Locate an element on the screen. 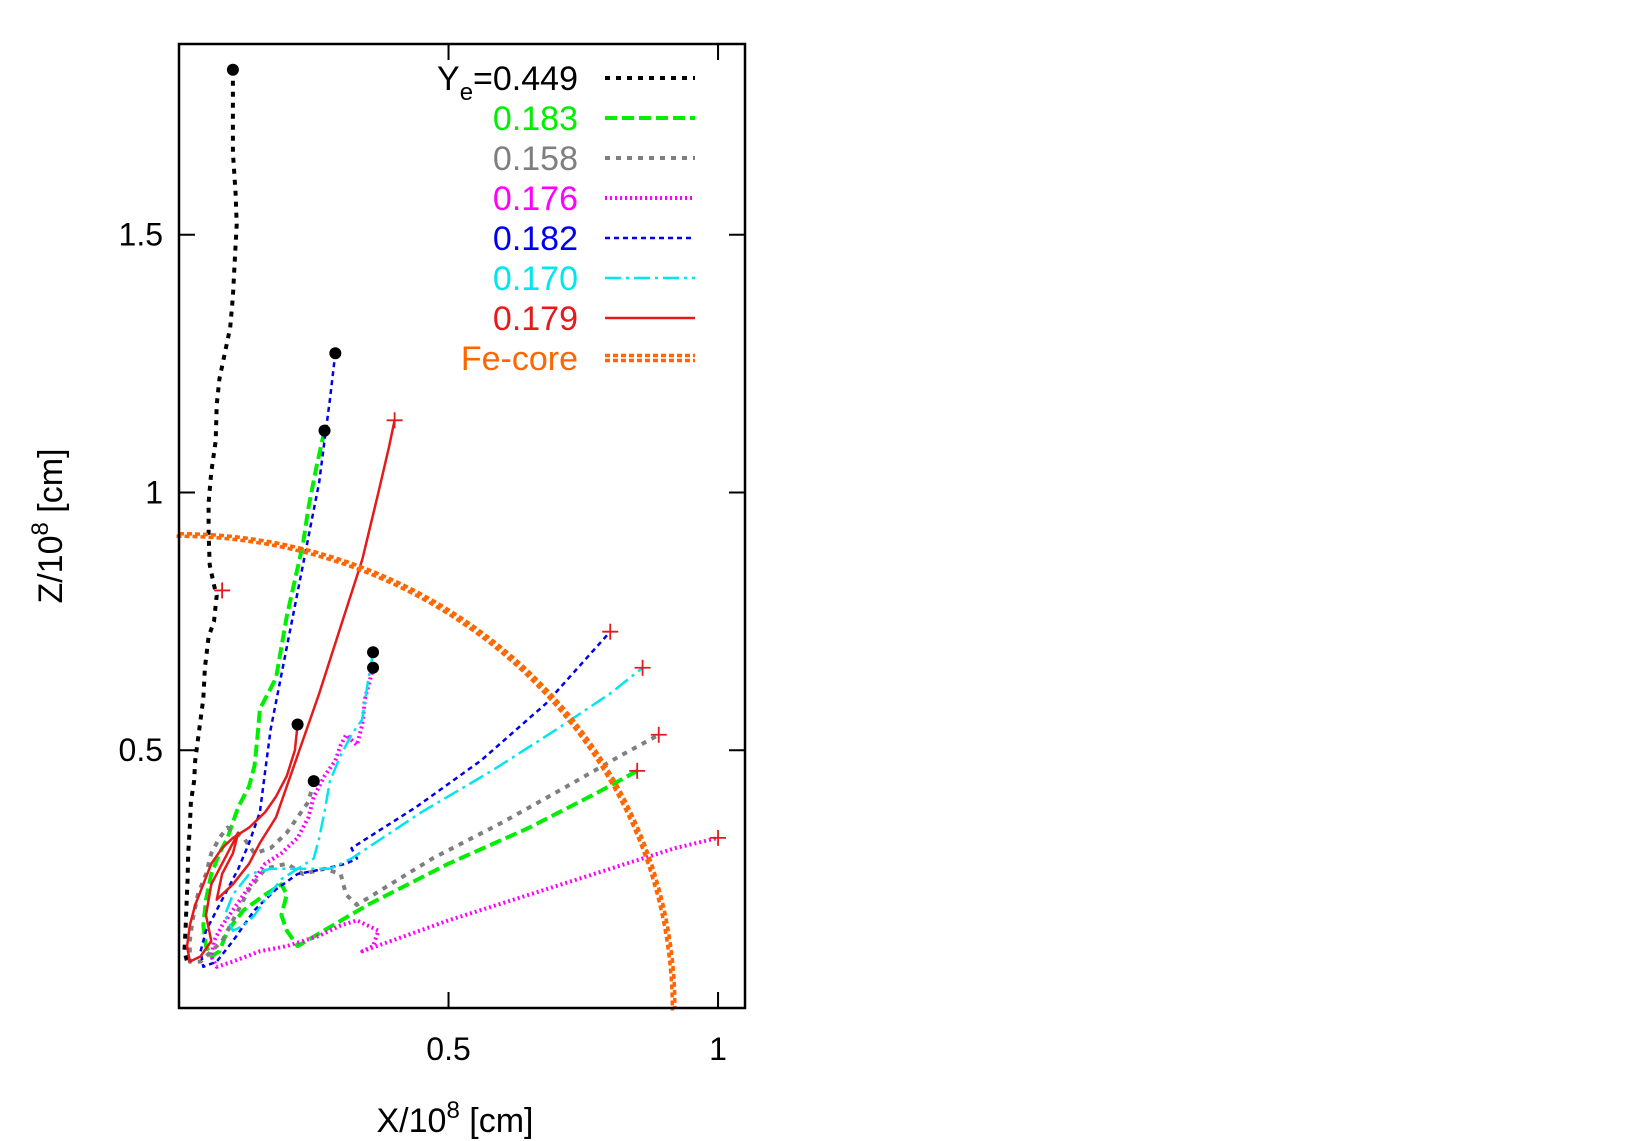 The image size is (1635, 1141). legend-label-5: 0.170 is located at coordinates (535, 279).